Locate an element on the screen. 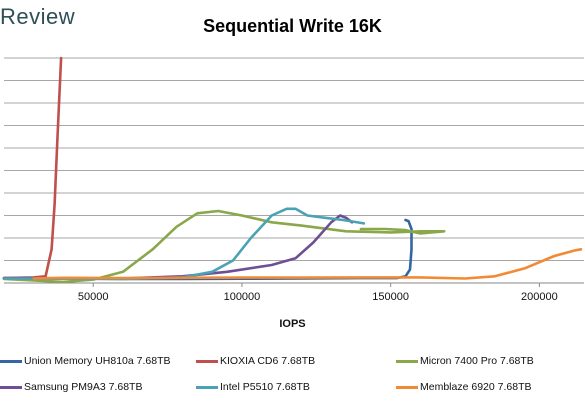 The width and height of the screenshot is (585, 401). legend-label: Intel P5510 7.68TB is located at coordinates (265, 387).